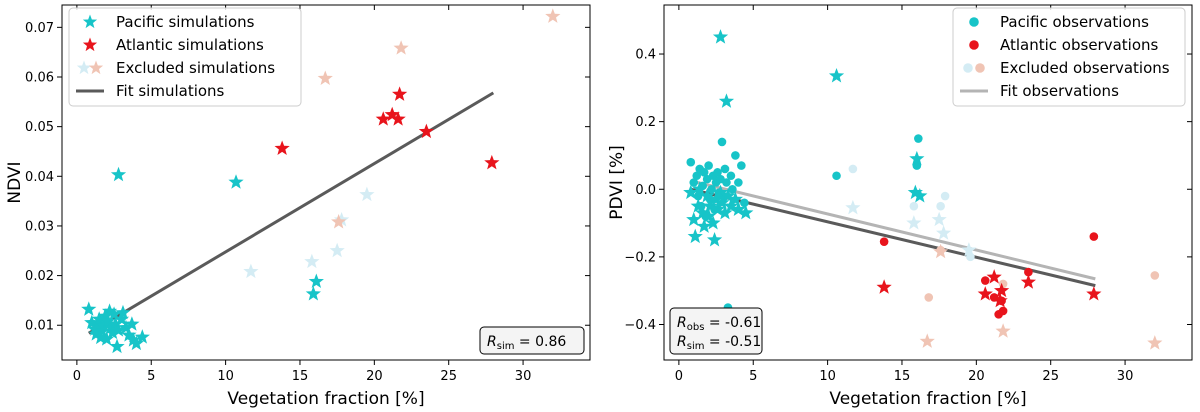 The image size is (1200, 412). I want to click on y-tick-label: 0.07, so click(39, 28).